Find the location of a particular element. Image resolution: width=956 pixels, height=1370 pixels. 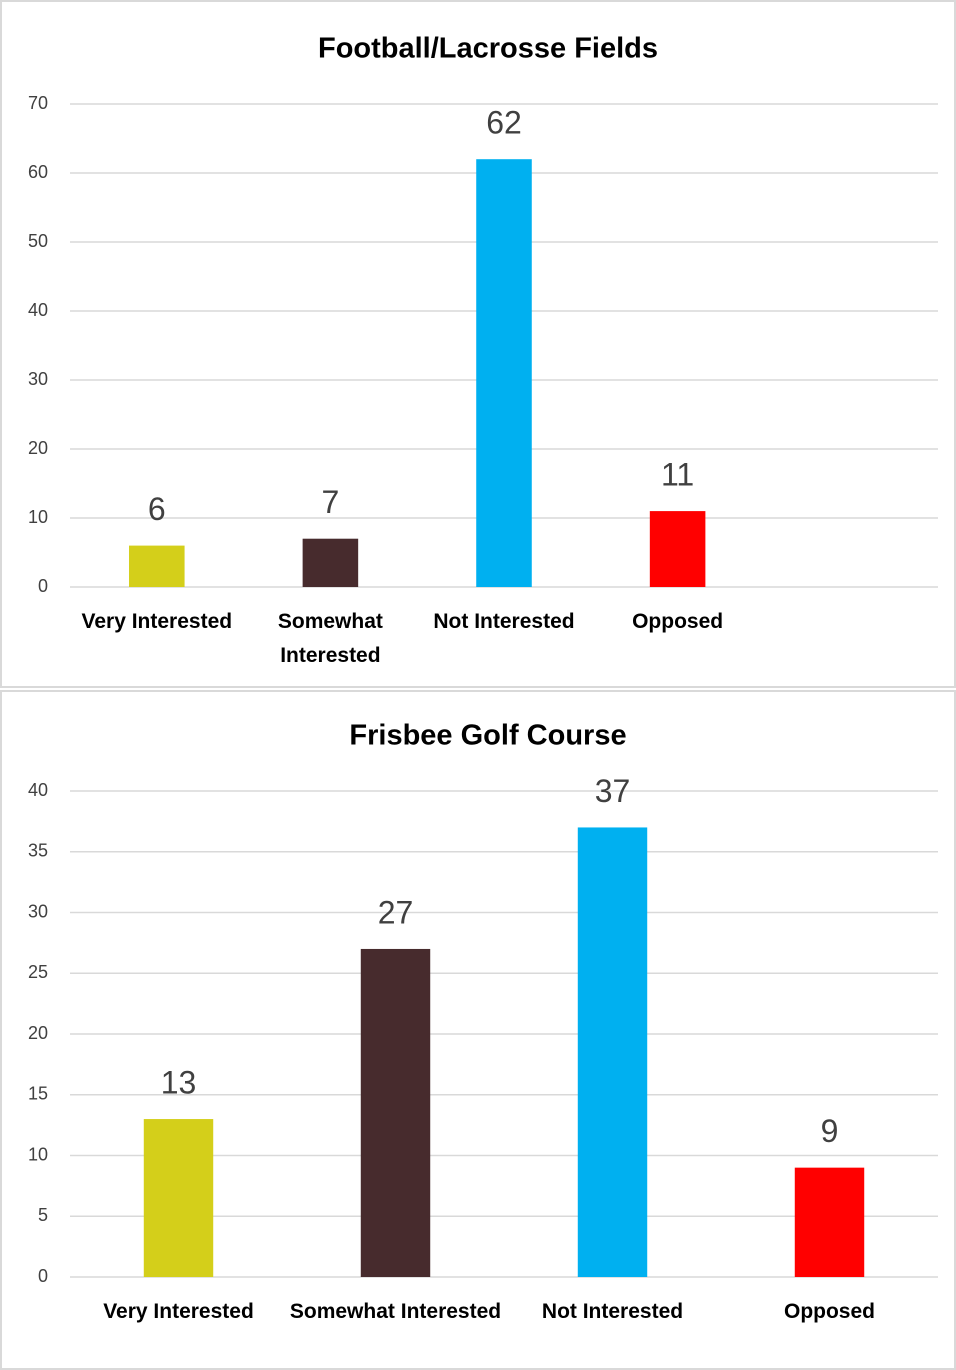

y-tick-label: 70 is located at coordinates (38, 103).